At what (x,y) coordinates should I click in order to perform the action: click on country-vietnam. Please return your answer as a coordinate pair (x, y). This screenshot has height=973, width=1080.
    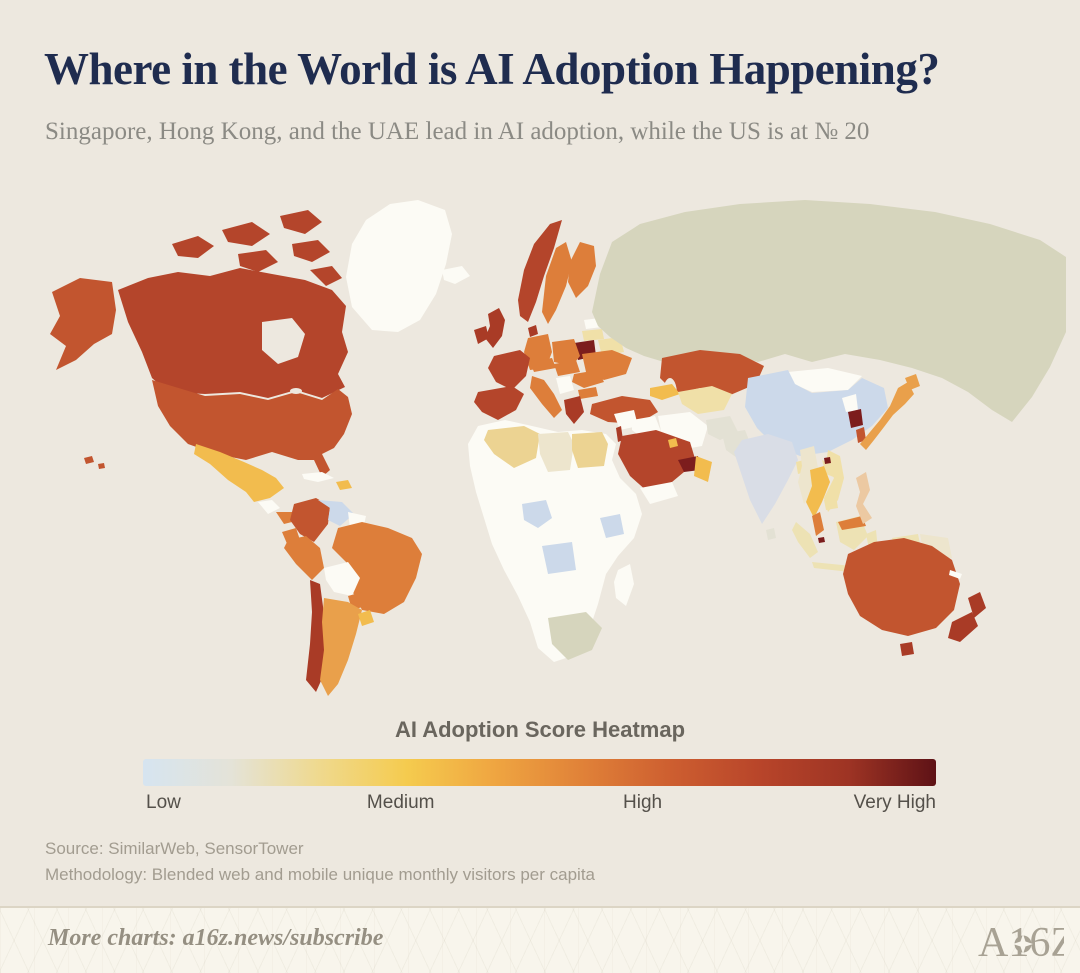
    Looking at the image, I should click on (834, 481).